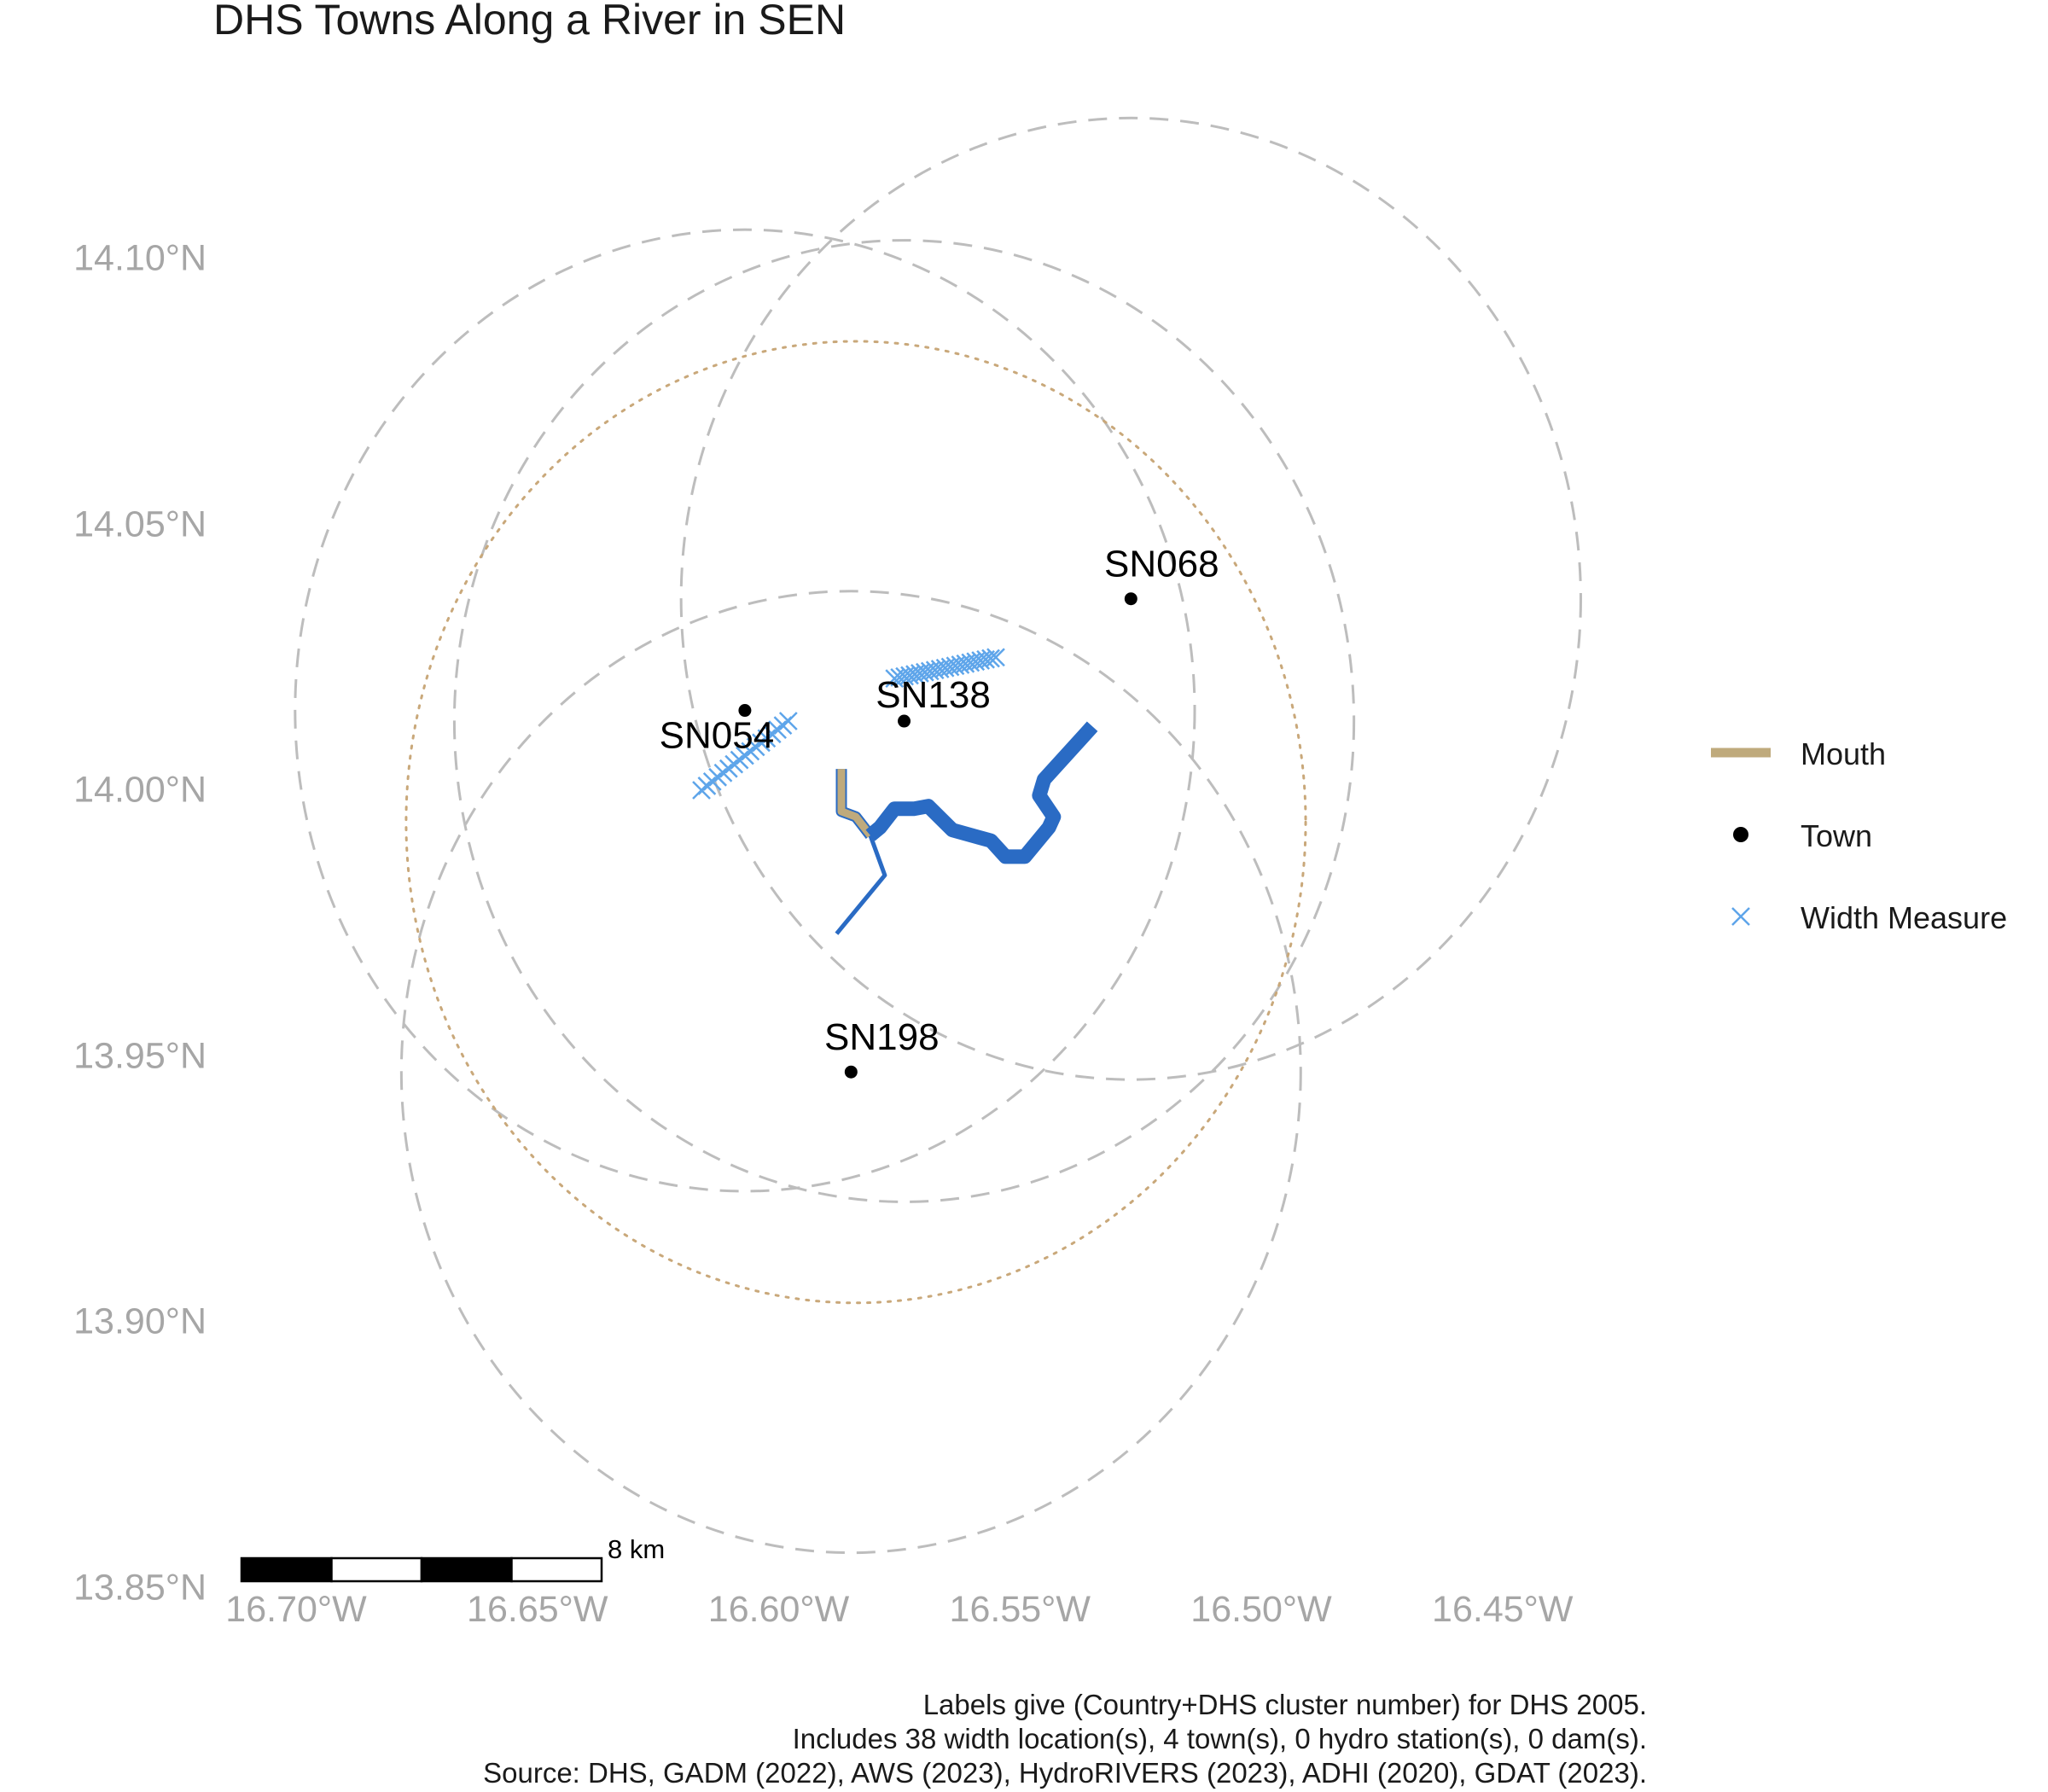 The height and width of the screenshot is (1792, 2048). I want to click on mouth-line, so click(855, 803).